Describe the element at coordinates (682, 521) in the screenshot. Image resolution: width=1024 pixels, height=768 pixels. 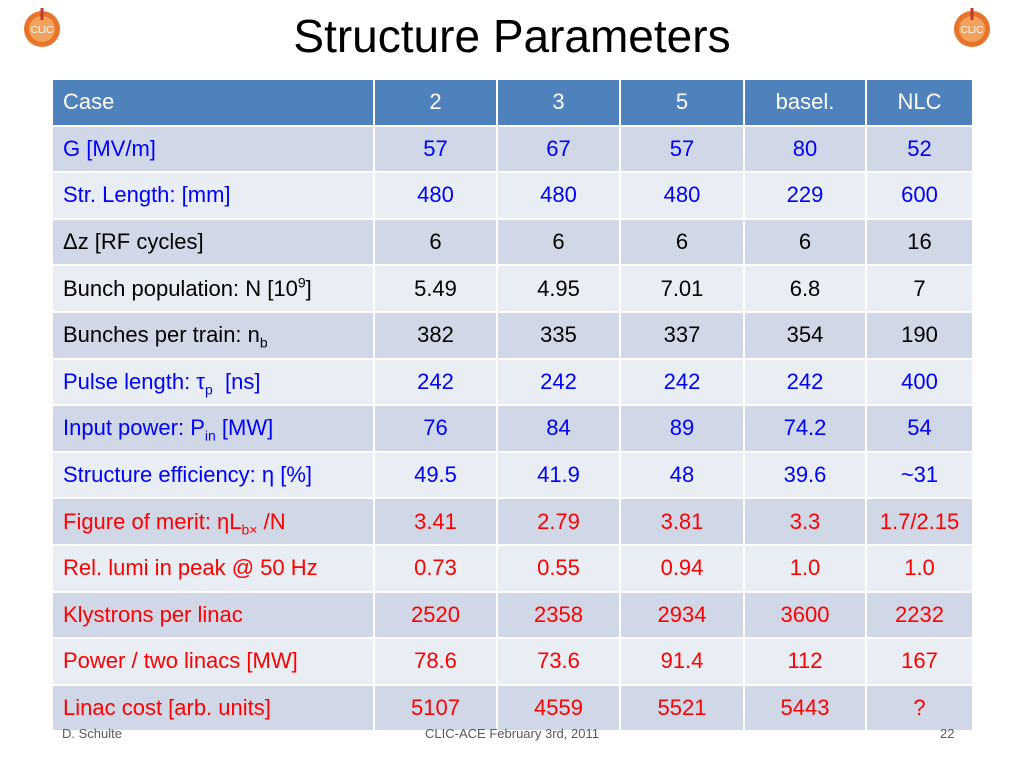
I see `table-cell: 3.81` at that location.